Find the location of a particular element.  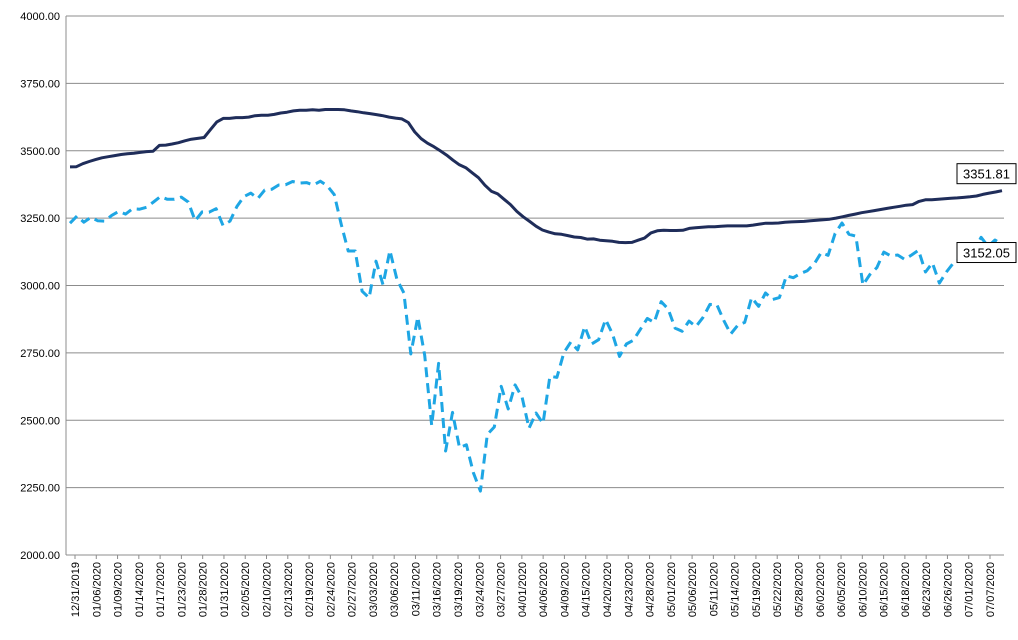

end-value-label: 3152.05 is located at coordinates (986, 253).